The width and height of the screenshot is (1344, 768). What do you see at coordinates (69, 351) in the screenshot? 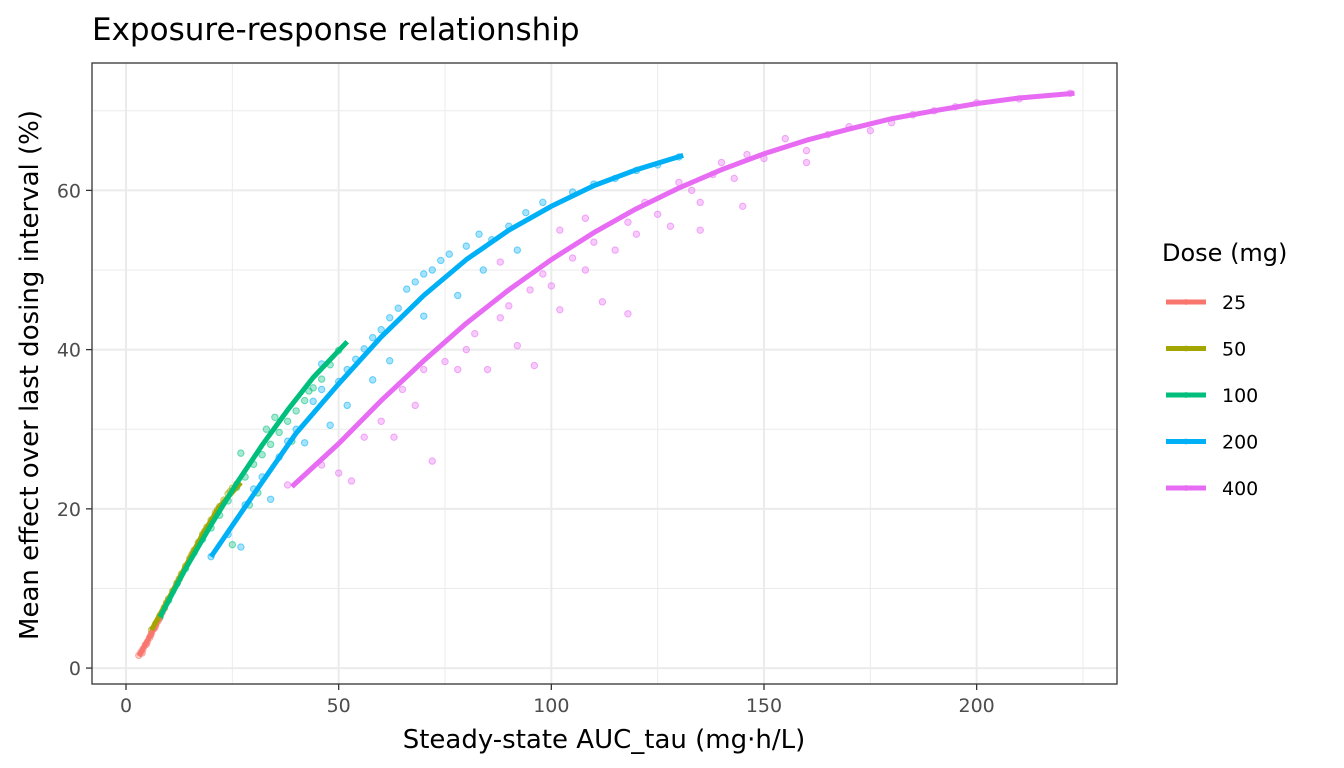
I see `y-tick-label: 40` at bounding box center [69, 351].